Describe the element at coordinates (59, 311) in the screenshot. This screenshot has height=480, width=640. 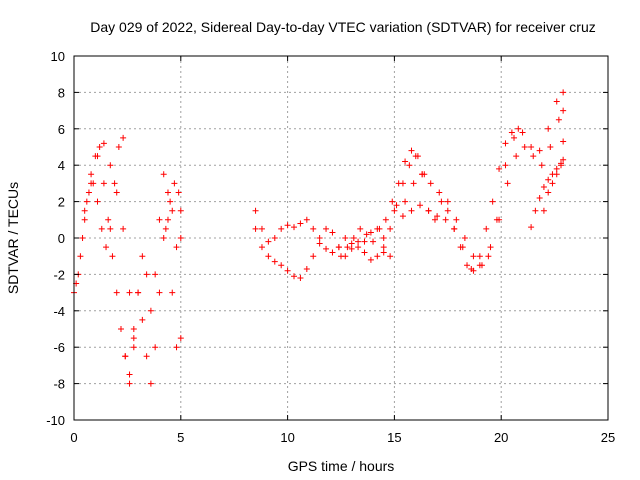
I see `y-tick-label: -4` at that location.